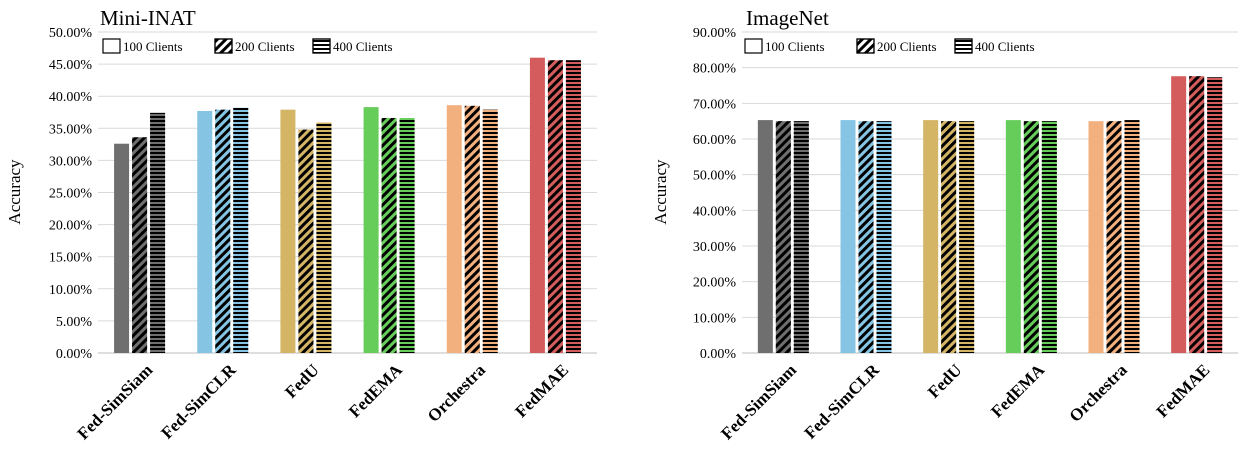  I want to click on y-tick-label: 80.00%, so click(715, 69).